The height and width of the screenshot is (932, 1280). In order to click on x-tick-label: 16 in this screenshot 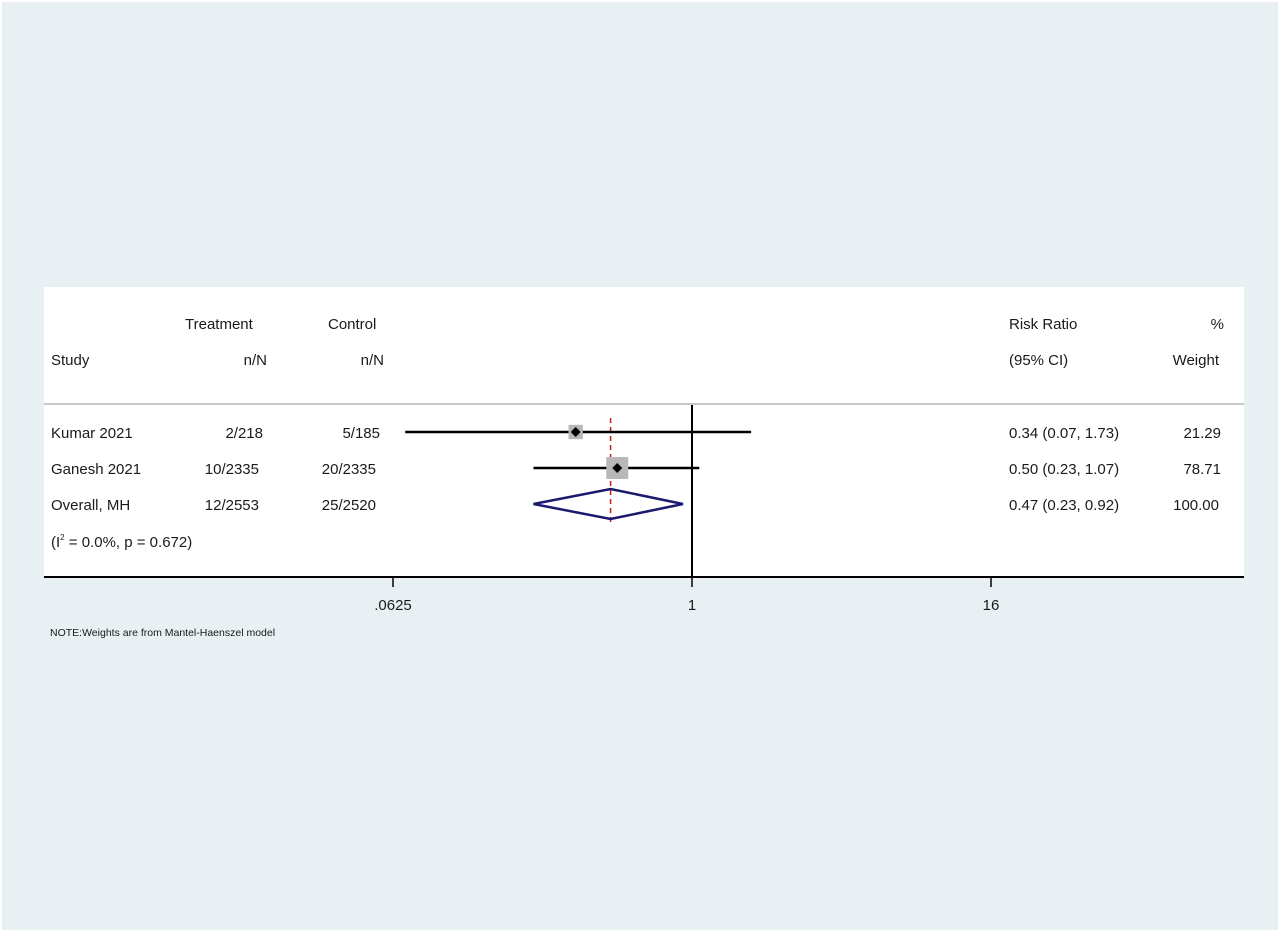, I will do `click(991, 605)`.